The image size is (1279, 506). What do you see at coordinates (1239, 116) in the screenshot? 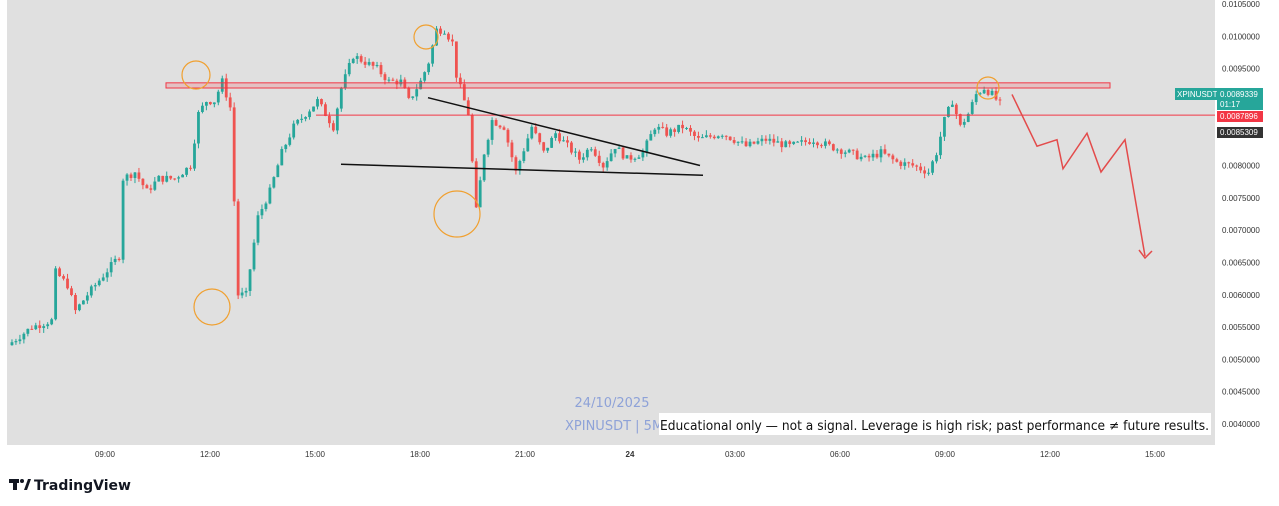
I see `resistance-price-value: 0.0087896` at bounding box center [1239, 116].